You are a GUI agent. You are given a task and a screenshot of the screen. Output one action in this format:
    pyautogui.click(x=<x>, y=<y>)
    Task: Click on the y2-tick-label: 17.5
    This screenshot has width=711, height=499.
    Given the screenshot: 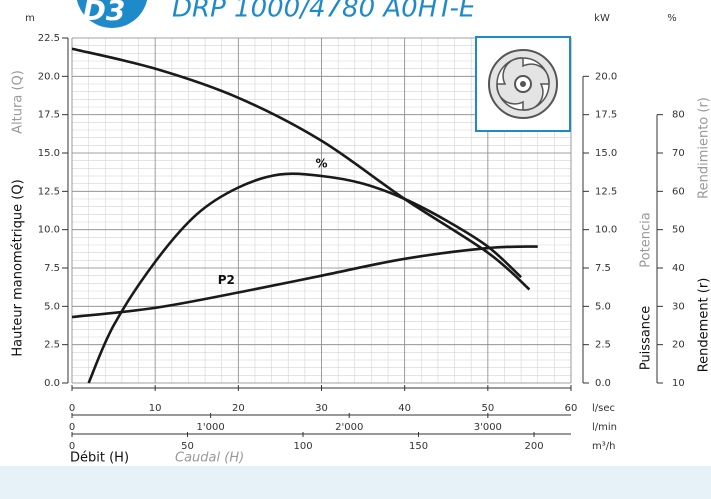 What is the action you would take?
    pyautogui.click(x=606, y=115)
    